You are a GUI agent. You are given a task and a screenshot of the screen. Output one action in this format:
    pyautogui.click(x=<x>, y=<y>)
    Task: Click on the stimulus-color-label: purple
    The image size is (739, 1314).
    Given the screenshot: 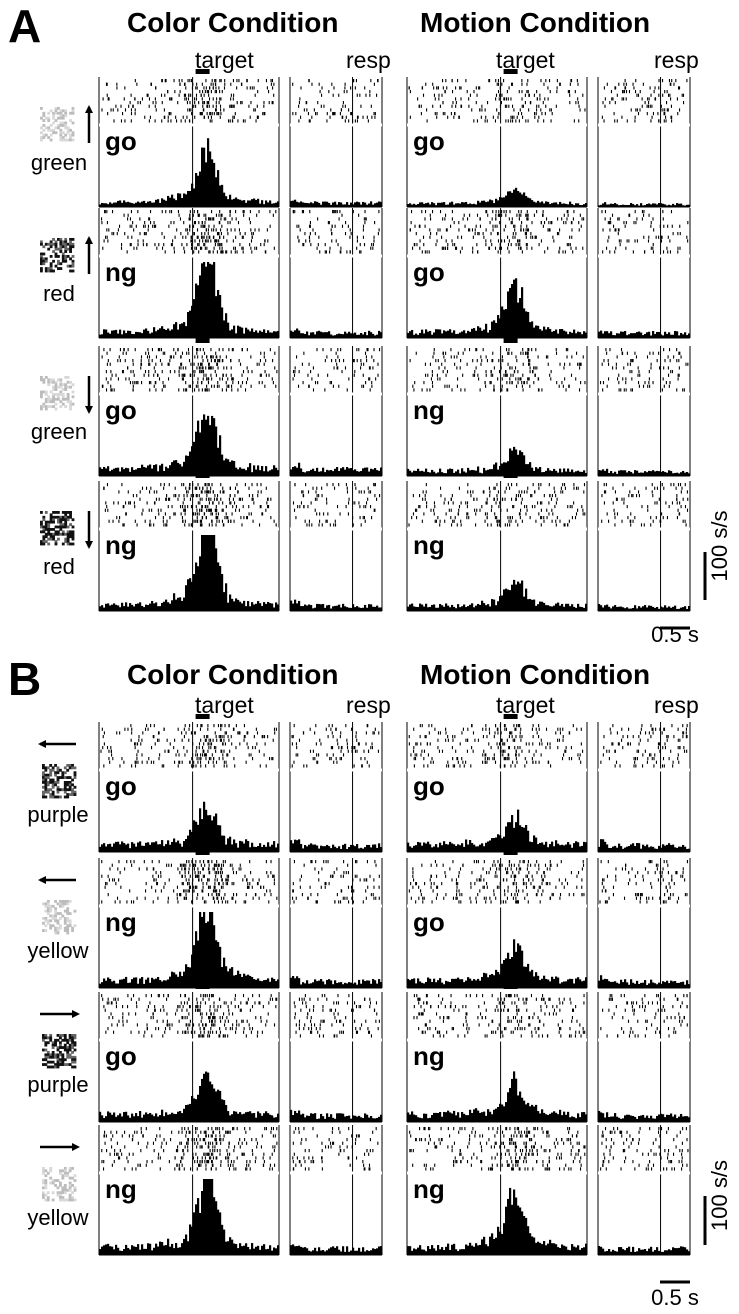 What is the action you would take?
    pyautogui.click(x=57, y=814)
    